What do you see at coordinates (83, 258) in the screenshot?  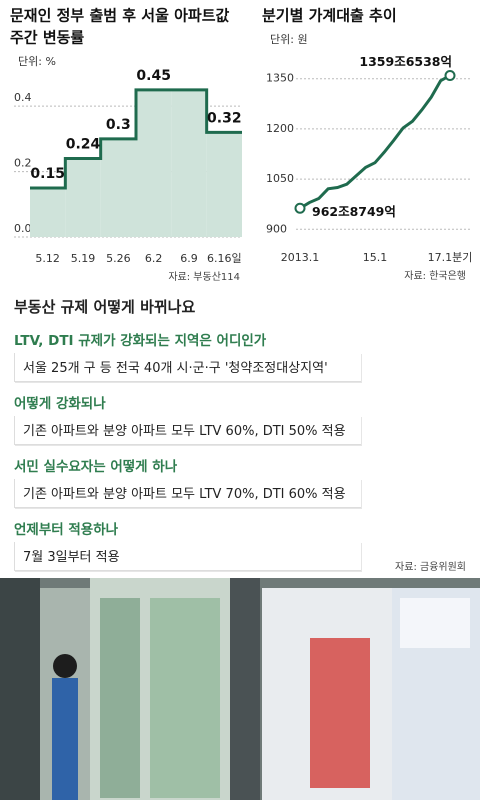 I see `x-tick-label: 5.19` at bounding box center [83, 258].